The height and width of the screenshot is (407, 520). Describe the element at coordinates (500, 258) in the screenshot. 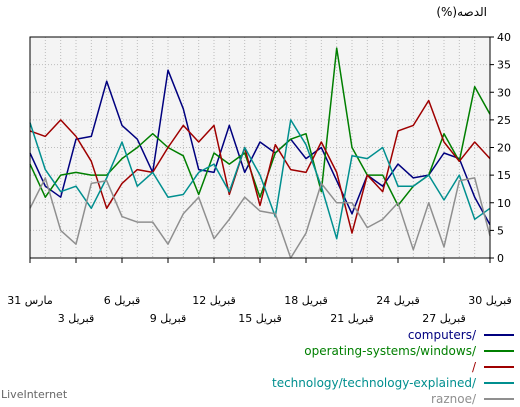

I see `y-tick-label: 0` at that location.